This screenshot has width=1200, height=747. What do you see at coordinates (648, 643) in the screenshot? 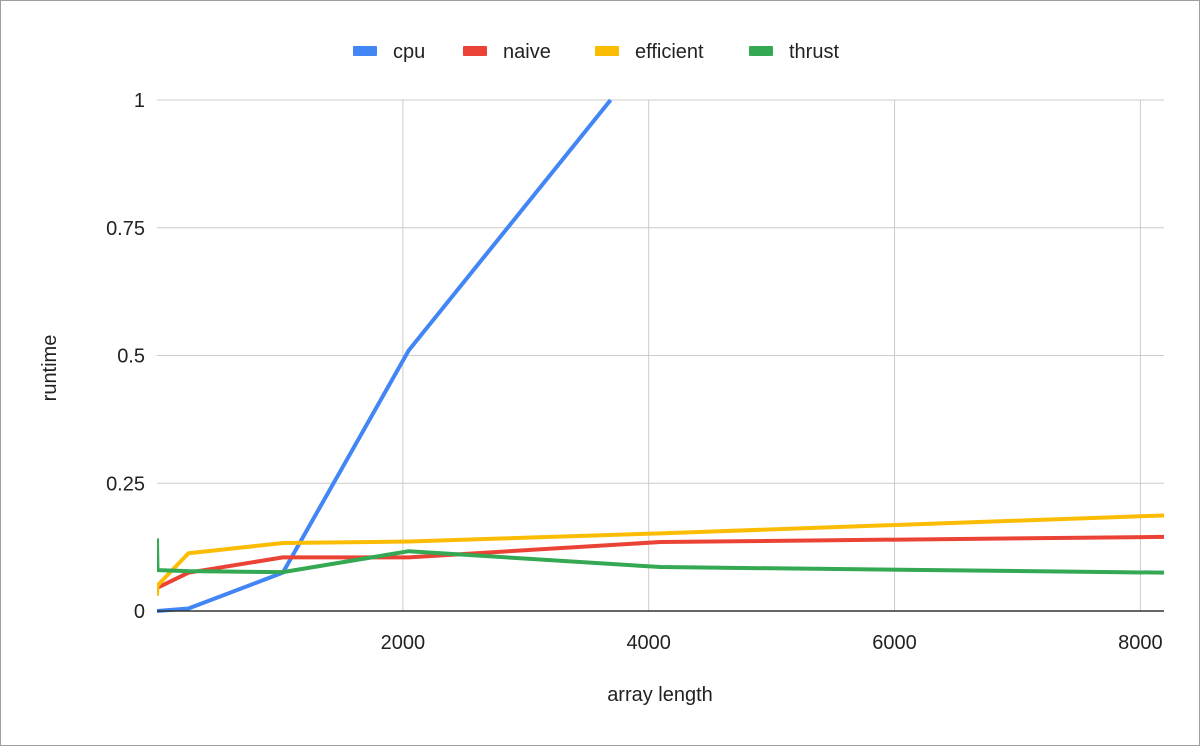
I see `x-tick-label: 4000` at bounding box center [648, 643].